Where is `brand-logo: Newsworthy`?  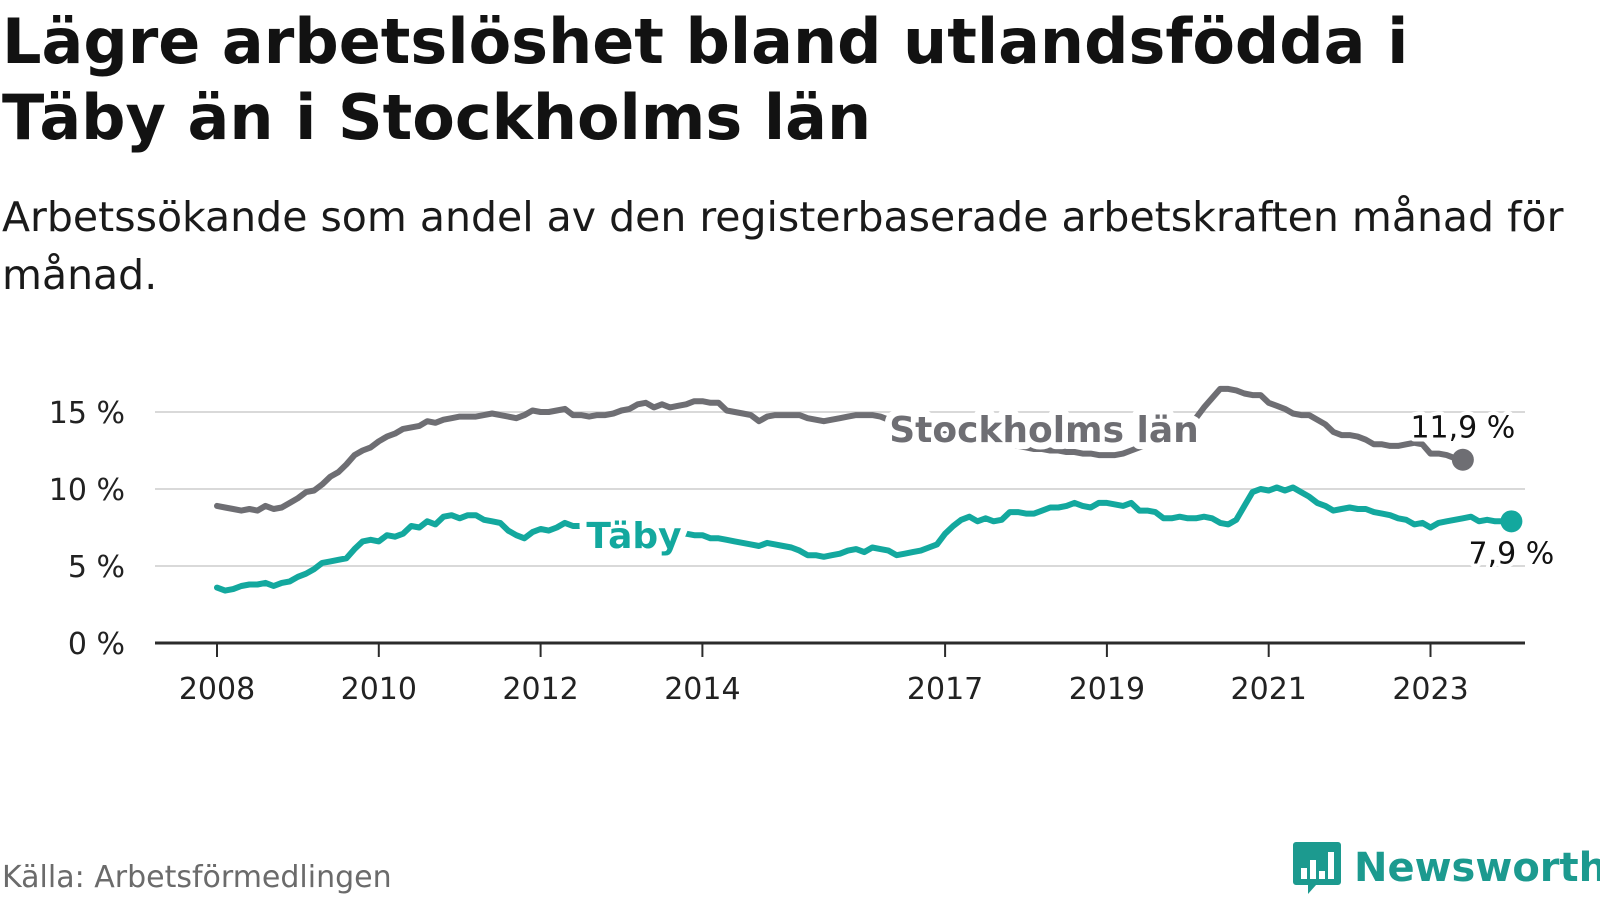 brand-logo: Newsworthy is located at coordinates (1446, 868).